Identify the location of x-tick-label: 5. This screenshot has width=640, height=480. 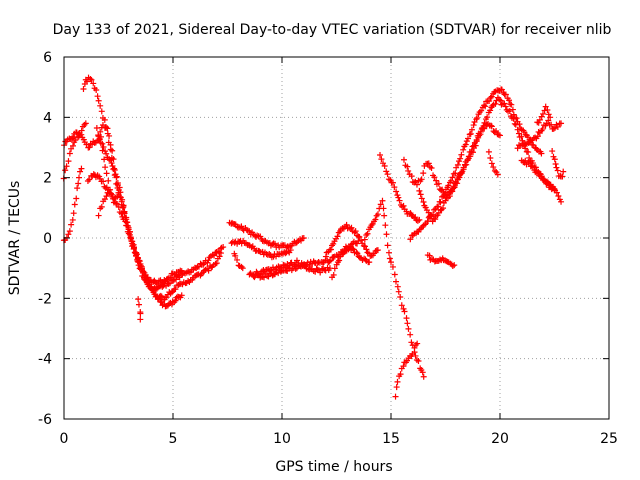
(173, 439).